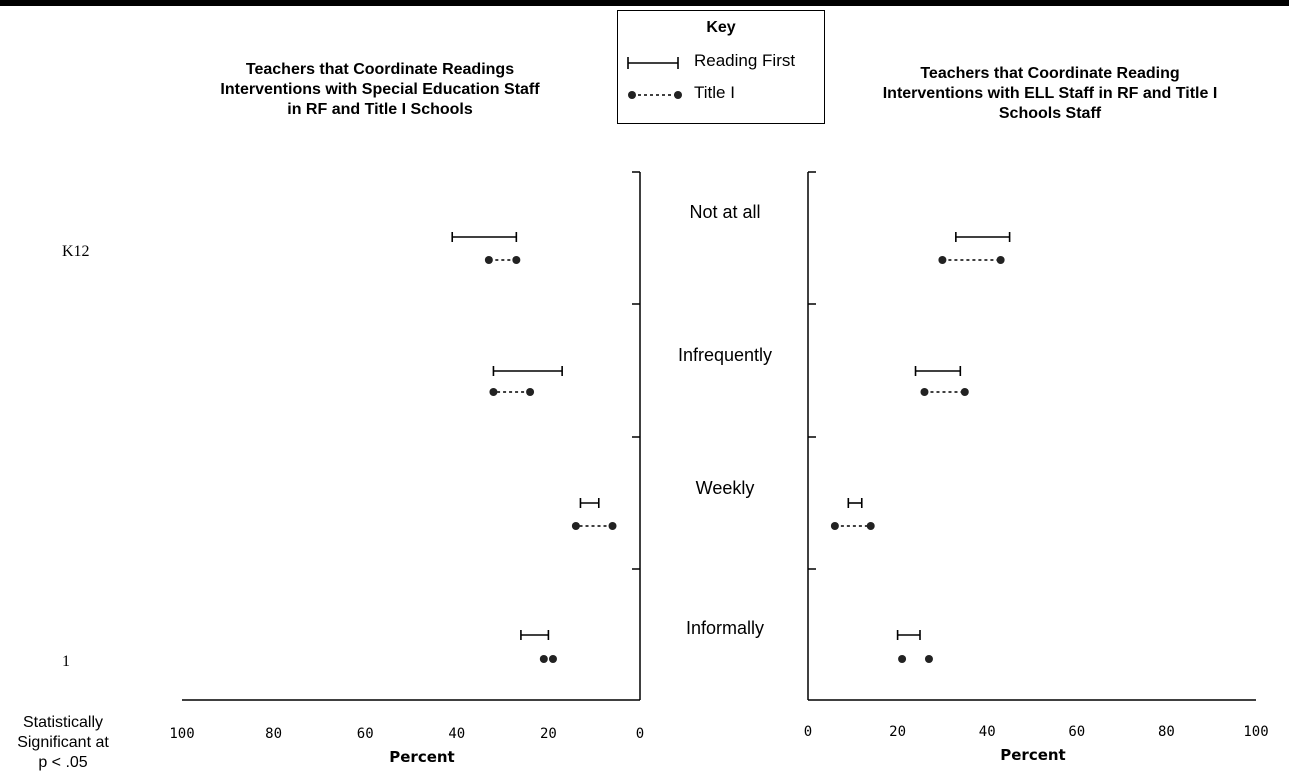 The height and width of the screenshot is (784, 1289). What do you see at coordinates (654, 78) in the screenshot?
I see `legend-symbols` at bounding box center [654, 78].